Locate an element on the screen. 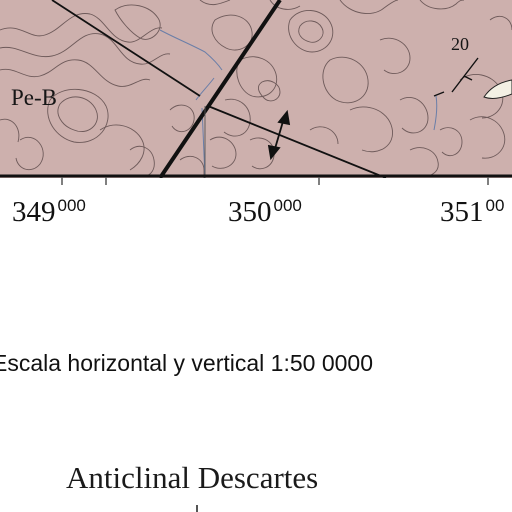 Image resolution: width=512 pixels, height=512 pixels. dip-value-label: 20 is located at coordinates (460, 44).